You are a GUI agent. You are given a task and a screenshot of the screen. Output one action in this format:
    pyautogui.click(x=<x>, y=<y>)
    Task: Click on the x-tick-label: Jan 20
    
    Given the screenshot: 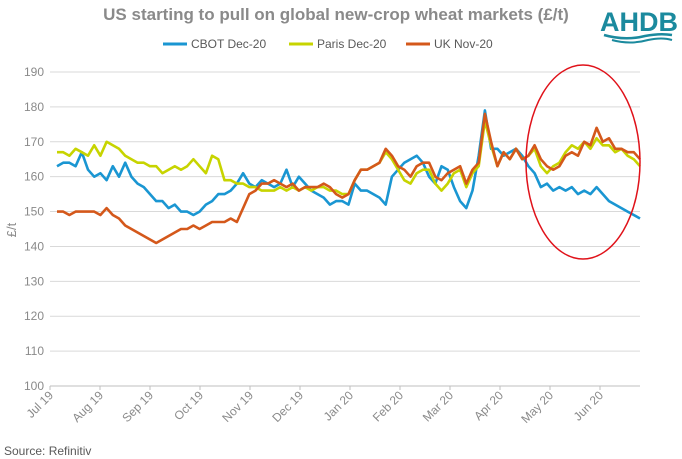 What is the action you would take?
    pyautogui.click(x=339, y=406)
    